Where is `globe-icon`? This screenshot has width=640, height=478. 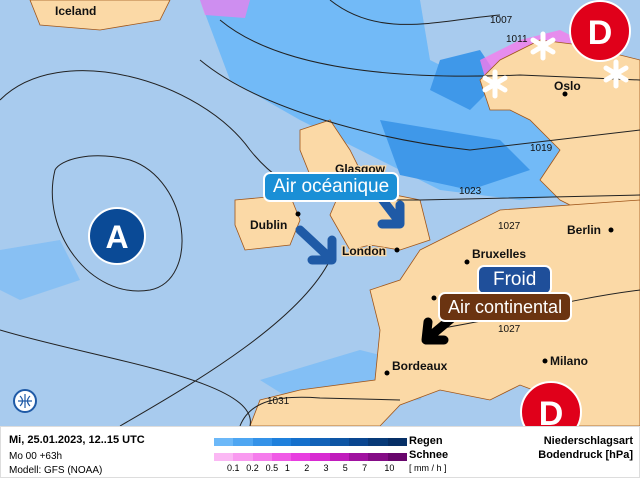
globe-icon is located at coordinates (25, 401).